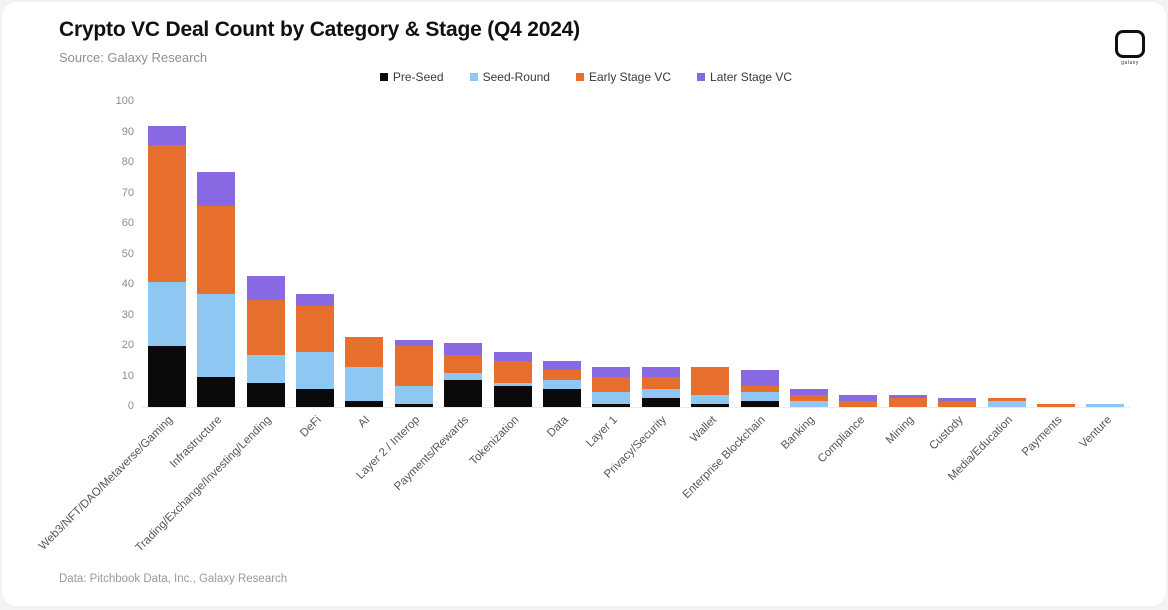 The image size is (1168, 610). I want to click on y-tick-label: 10, so click(127, 375).